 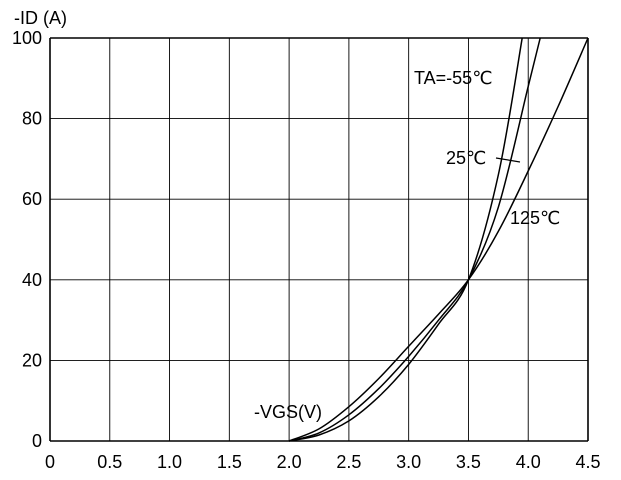 What do you see at coordinates (229, 462) in the screenshot?
I see `x-tick-label: 1.5` at bounding box center [229, 462].